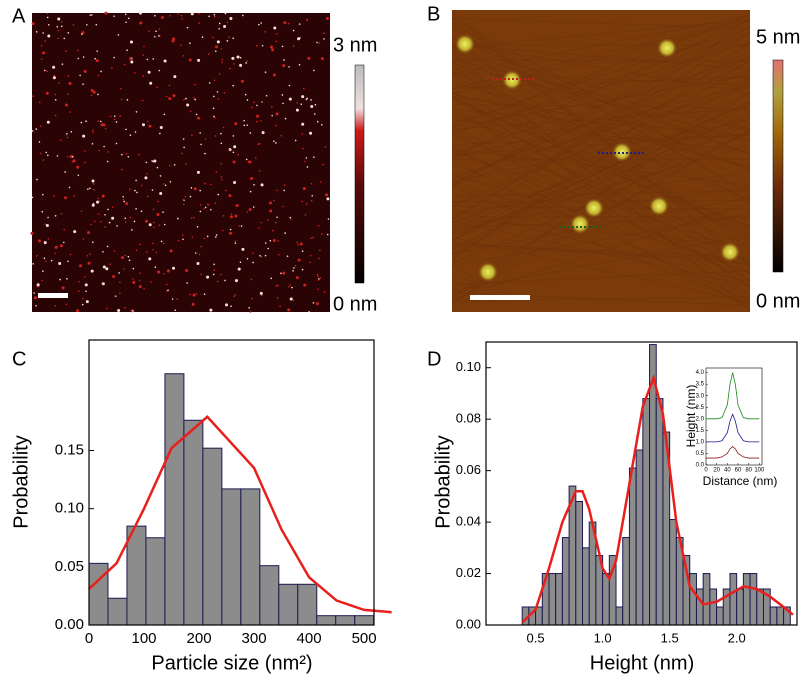 The height and width of the screenshot is (679, 812). I want to click on x-tick-label: 100, so click(759, 471).